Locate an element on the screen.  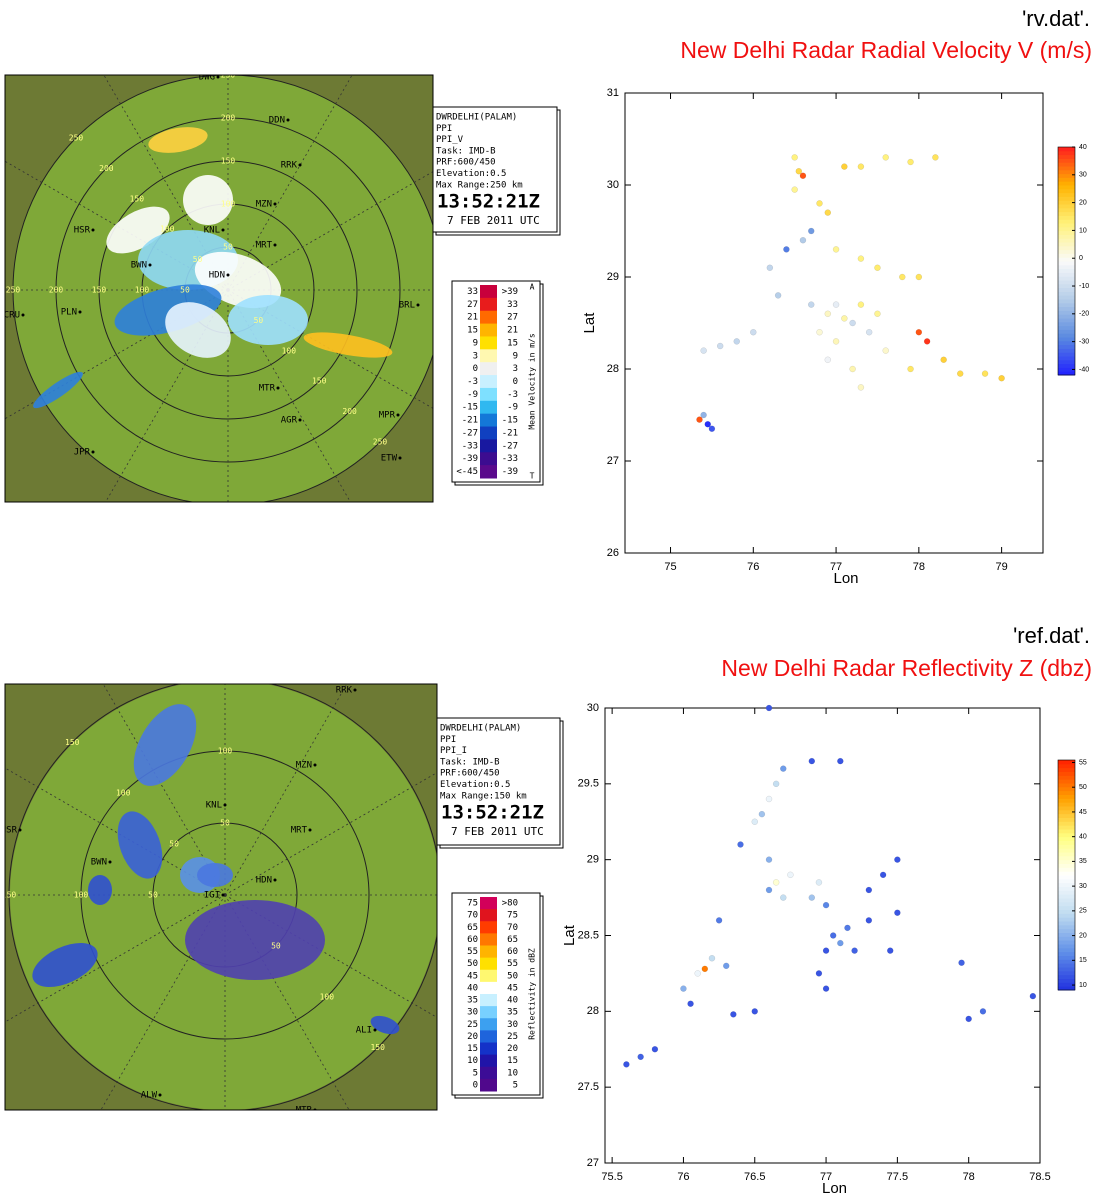
ring-label: 100 is located at coordinates (167, 229).